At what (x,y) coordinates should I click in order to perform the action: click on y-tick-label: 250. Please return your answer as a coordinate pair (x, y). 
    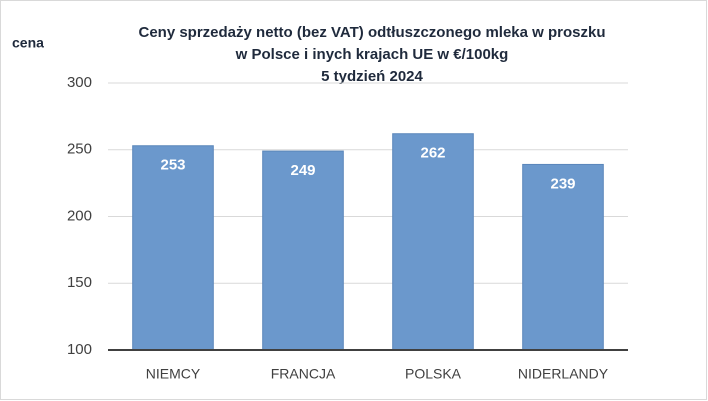
    Looking at the image, I should click on (79, 149).